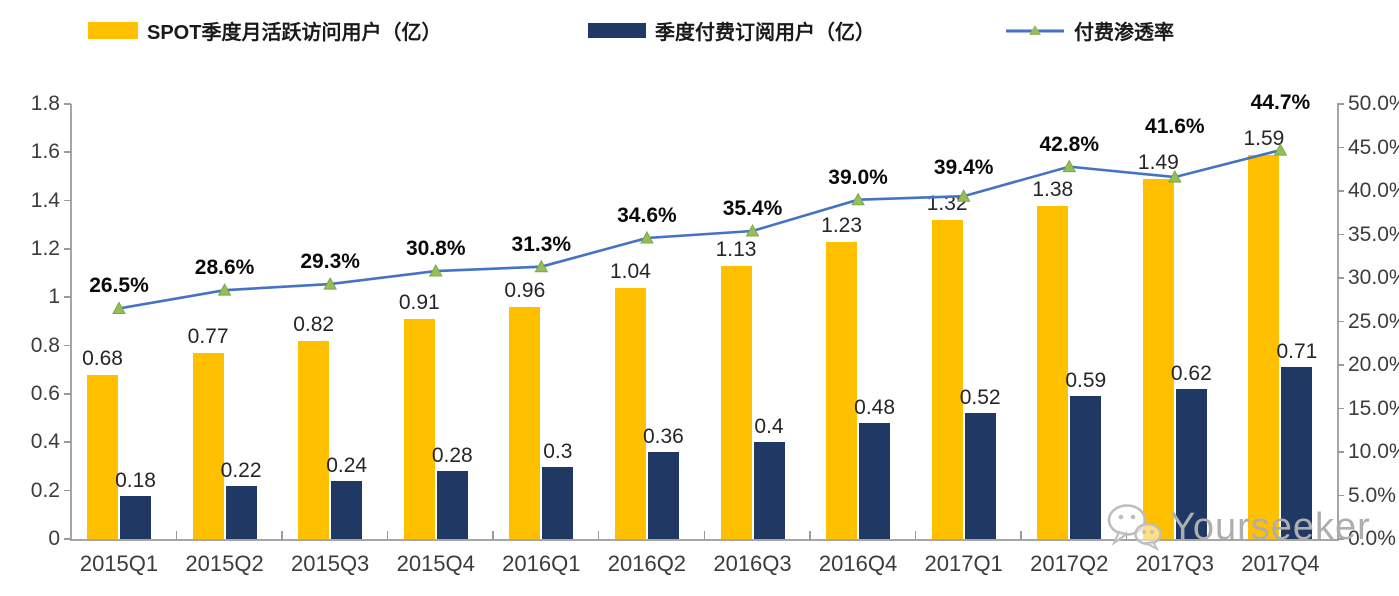 The height and width of the screenshot is (596, 1399). What do you see at coordinates (647, 563) in the screenshot?
I see `x-axis-label: 2016Q2` at bounding box center [647, 563].